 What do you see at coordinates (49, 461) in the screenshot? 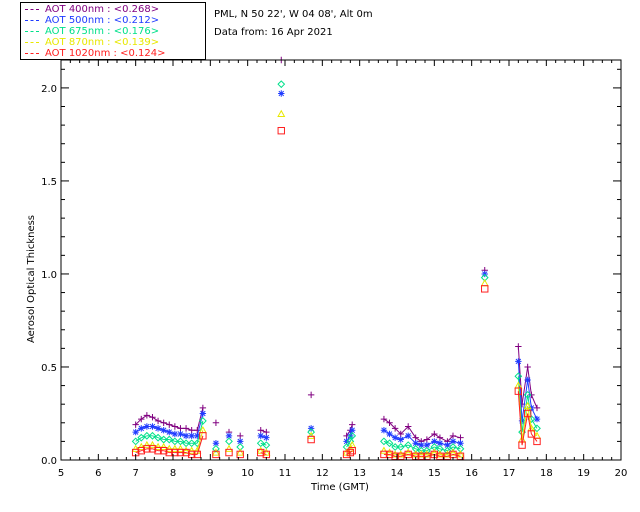
I see `y-tick-label: 0.0` at bounding box center [49, 461].